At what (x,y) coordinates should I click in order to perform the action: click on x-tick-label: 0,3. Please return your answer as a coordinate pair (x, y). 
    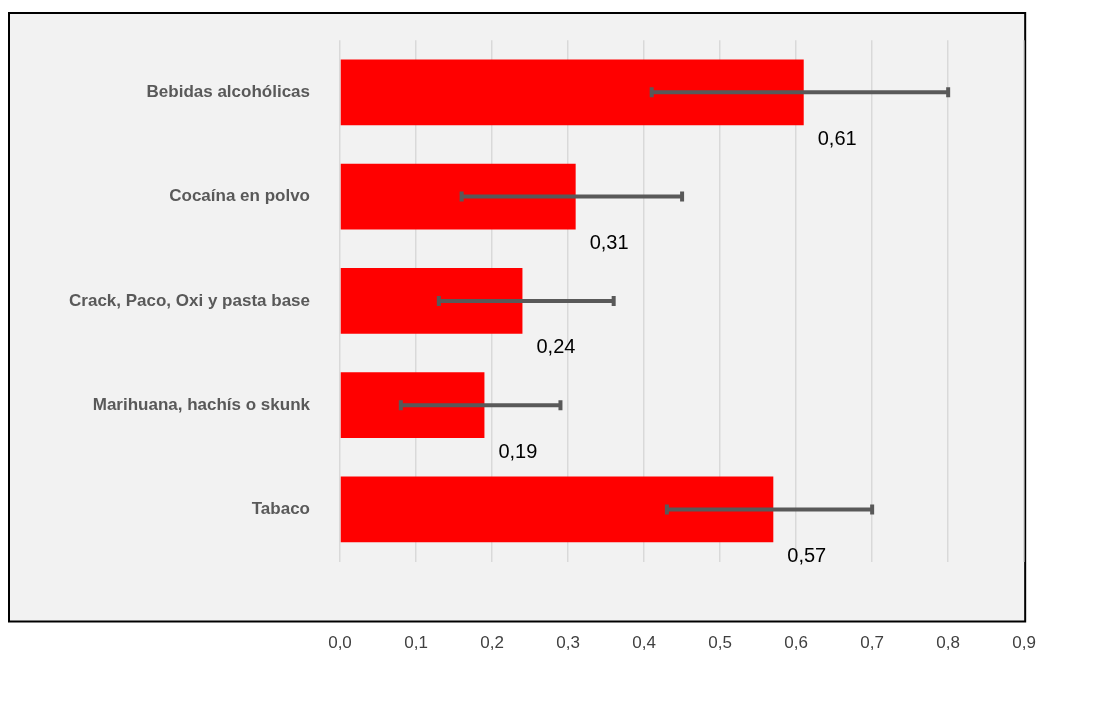
    Looking at the image, I should click on (568, 643).